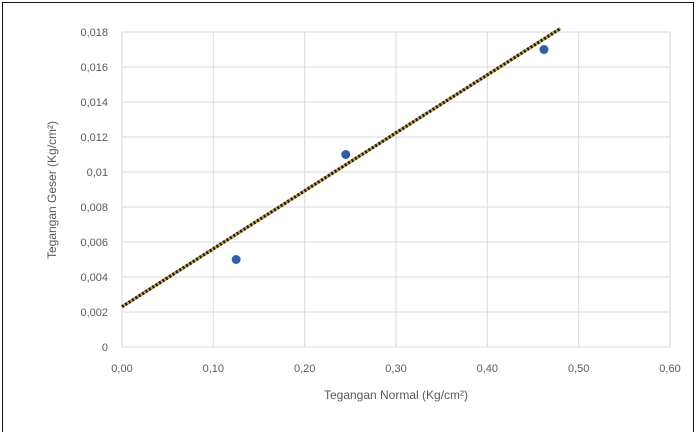 This screenshot has width=699, height=432. What do you see at coordinates (213, 369) in the screenshot?
I see `x-tick-label: 0,10` at bounding box center [213, 369].